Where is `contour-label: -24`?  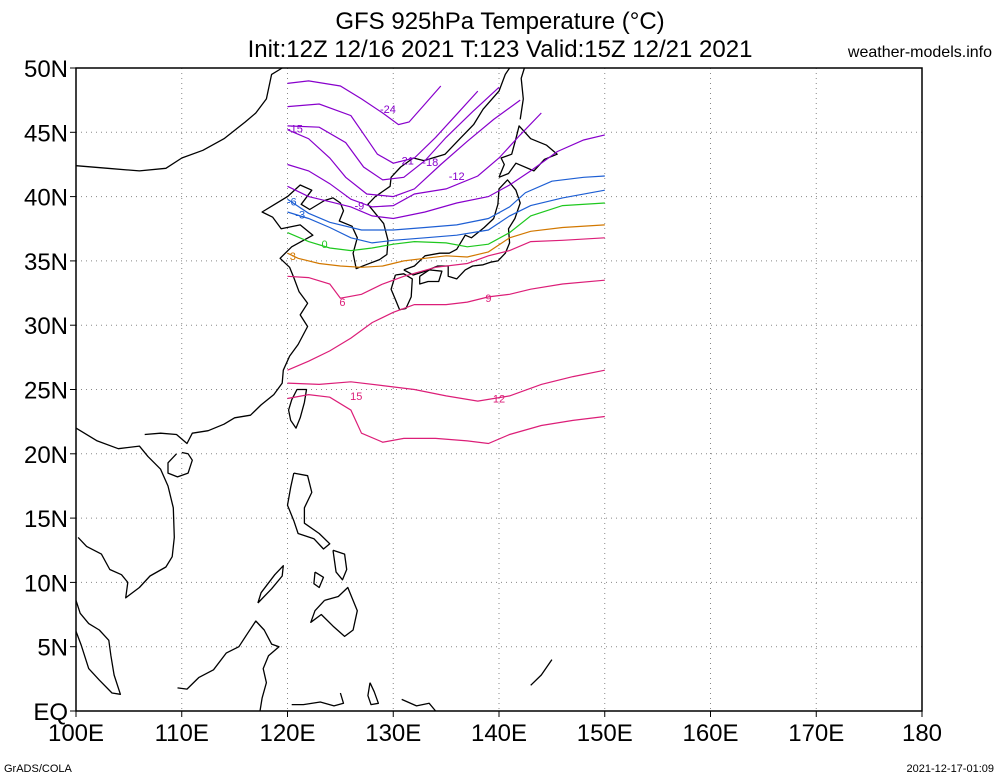
contour-label: -24 is located at coordinates (388, 110).